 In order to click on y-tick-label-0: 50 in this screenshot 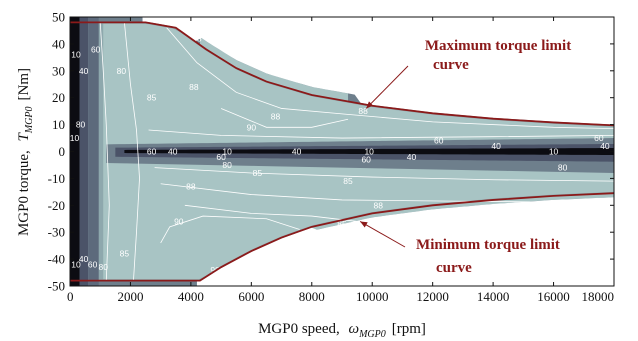, I will do `click(58, 17)`.